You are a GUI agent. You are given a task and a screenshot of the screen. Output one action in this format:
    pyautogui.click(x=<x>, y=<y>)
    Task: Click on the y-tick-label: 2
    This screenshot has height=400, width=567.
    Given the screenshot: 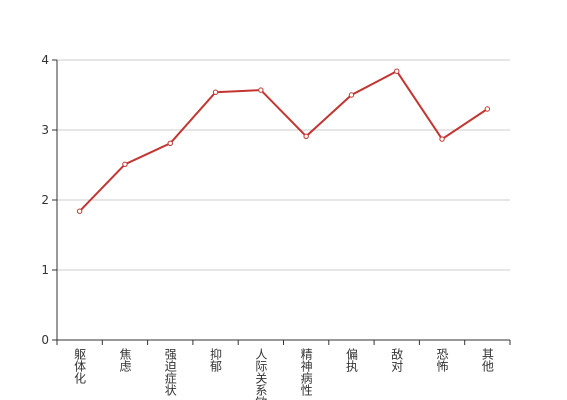 What is the action you would take?
    pyautogui.click(x=45, y=200)
    